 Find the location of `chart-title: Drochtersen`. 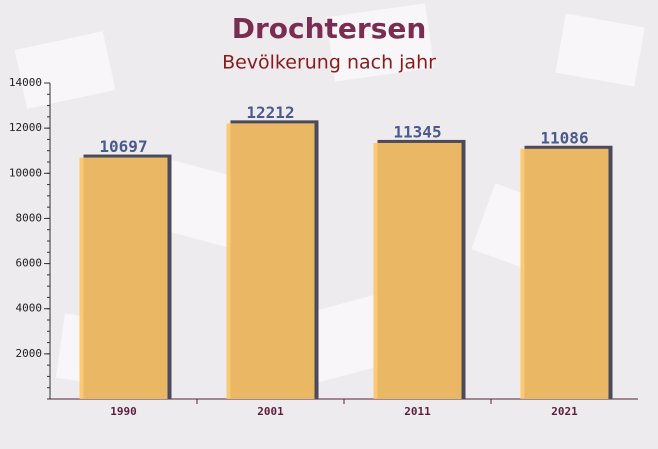

chart-title: Drochtersen is located at coordinates (329, 28).